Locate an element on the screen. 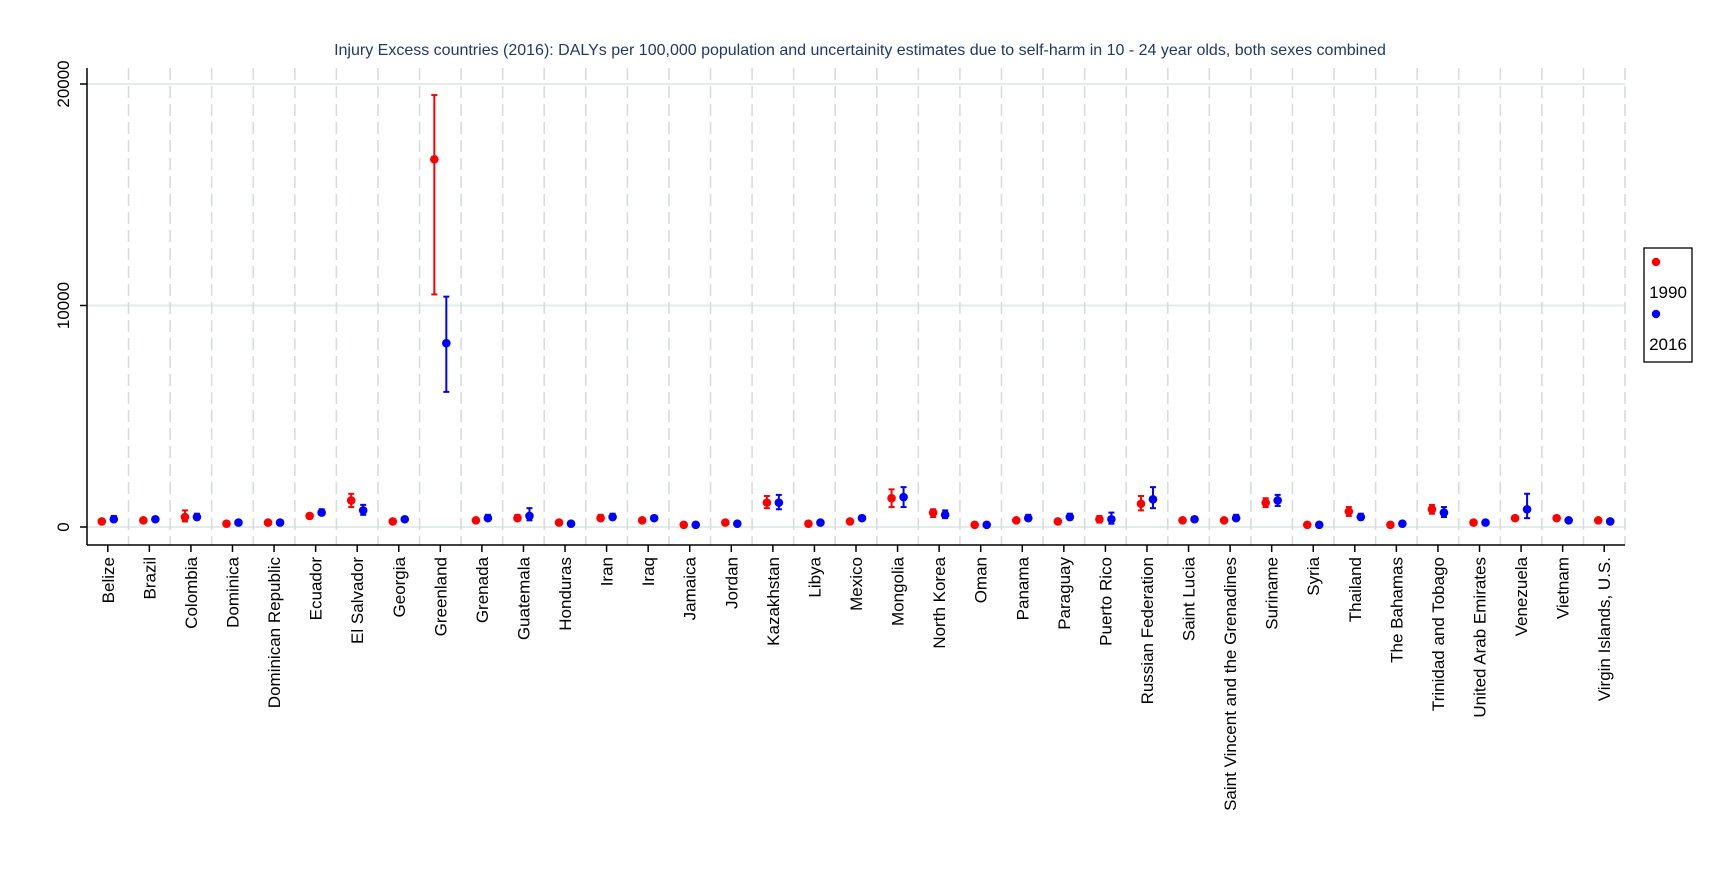 The height and width of the screenshot is (870, 1727). x-tick-label: Colombia is located at coordinates (191, 592).